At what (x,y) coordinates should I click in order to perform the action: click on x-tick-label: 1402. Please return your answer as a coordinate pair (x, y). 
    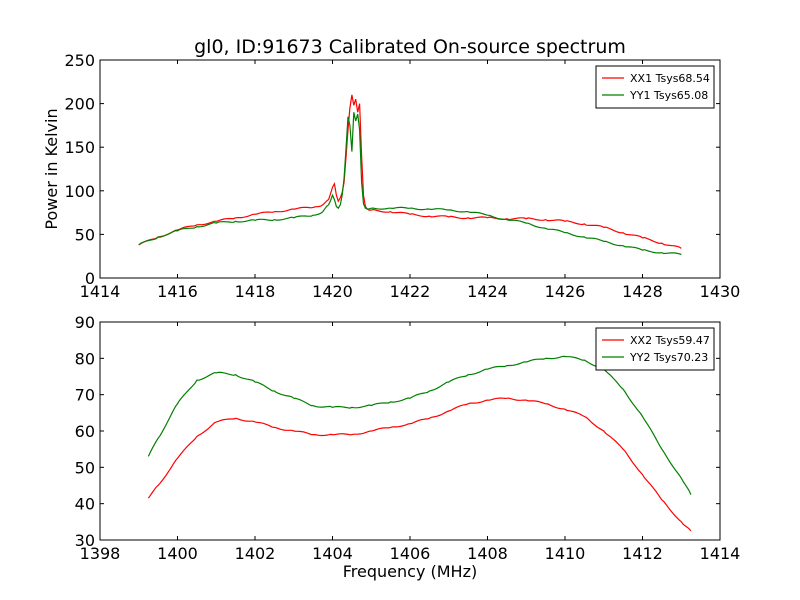
    Looking at the image, I should click on (255, 553).